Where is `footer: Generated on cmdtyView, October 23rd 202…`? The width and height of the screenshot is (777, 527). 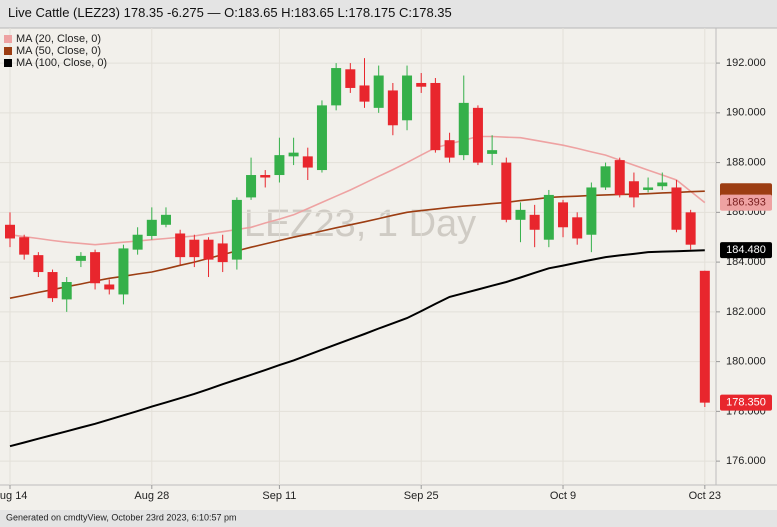 footer: Generated on cmdtyView, October 23rd 202… is located at coordinates (121, 517).